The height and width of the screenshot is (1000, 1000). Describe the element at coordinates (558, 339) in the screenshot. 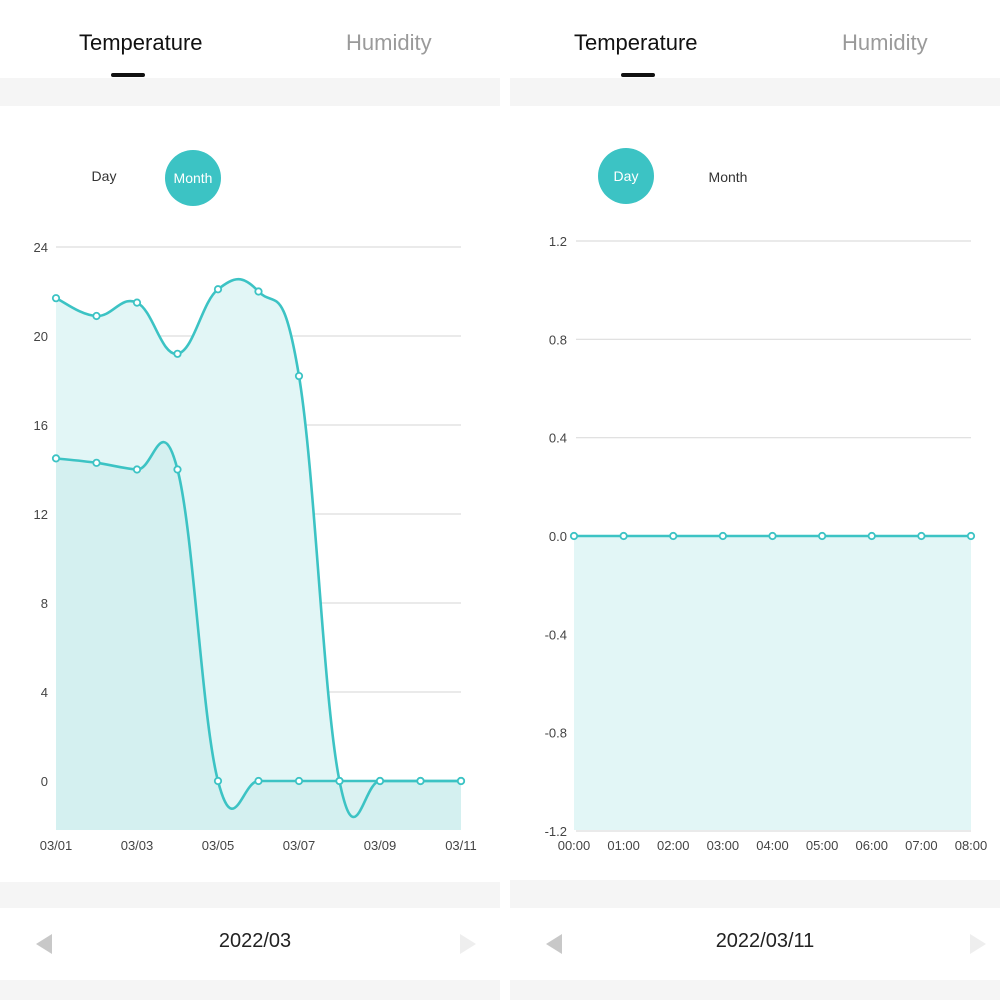

I see `y-tick-label: 0.8` at that location.